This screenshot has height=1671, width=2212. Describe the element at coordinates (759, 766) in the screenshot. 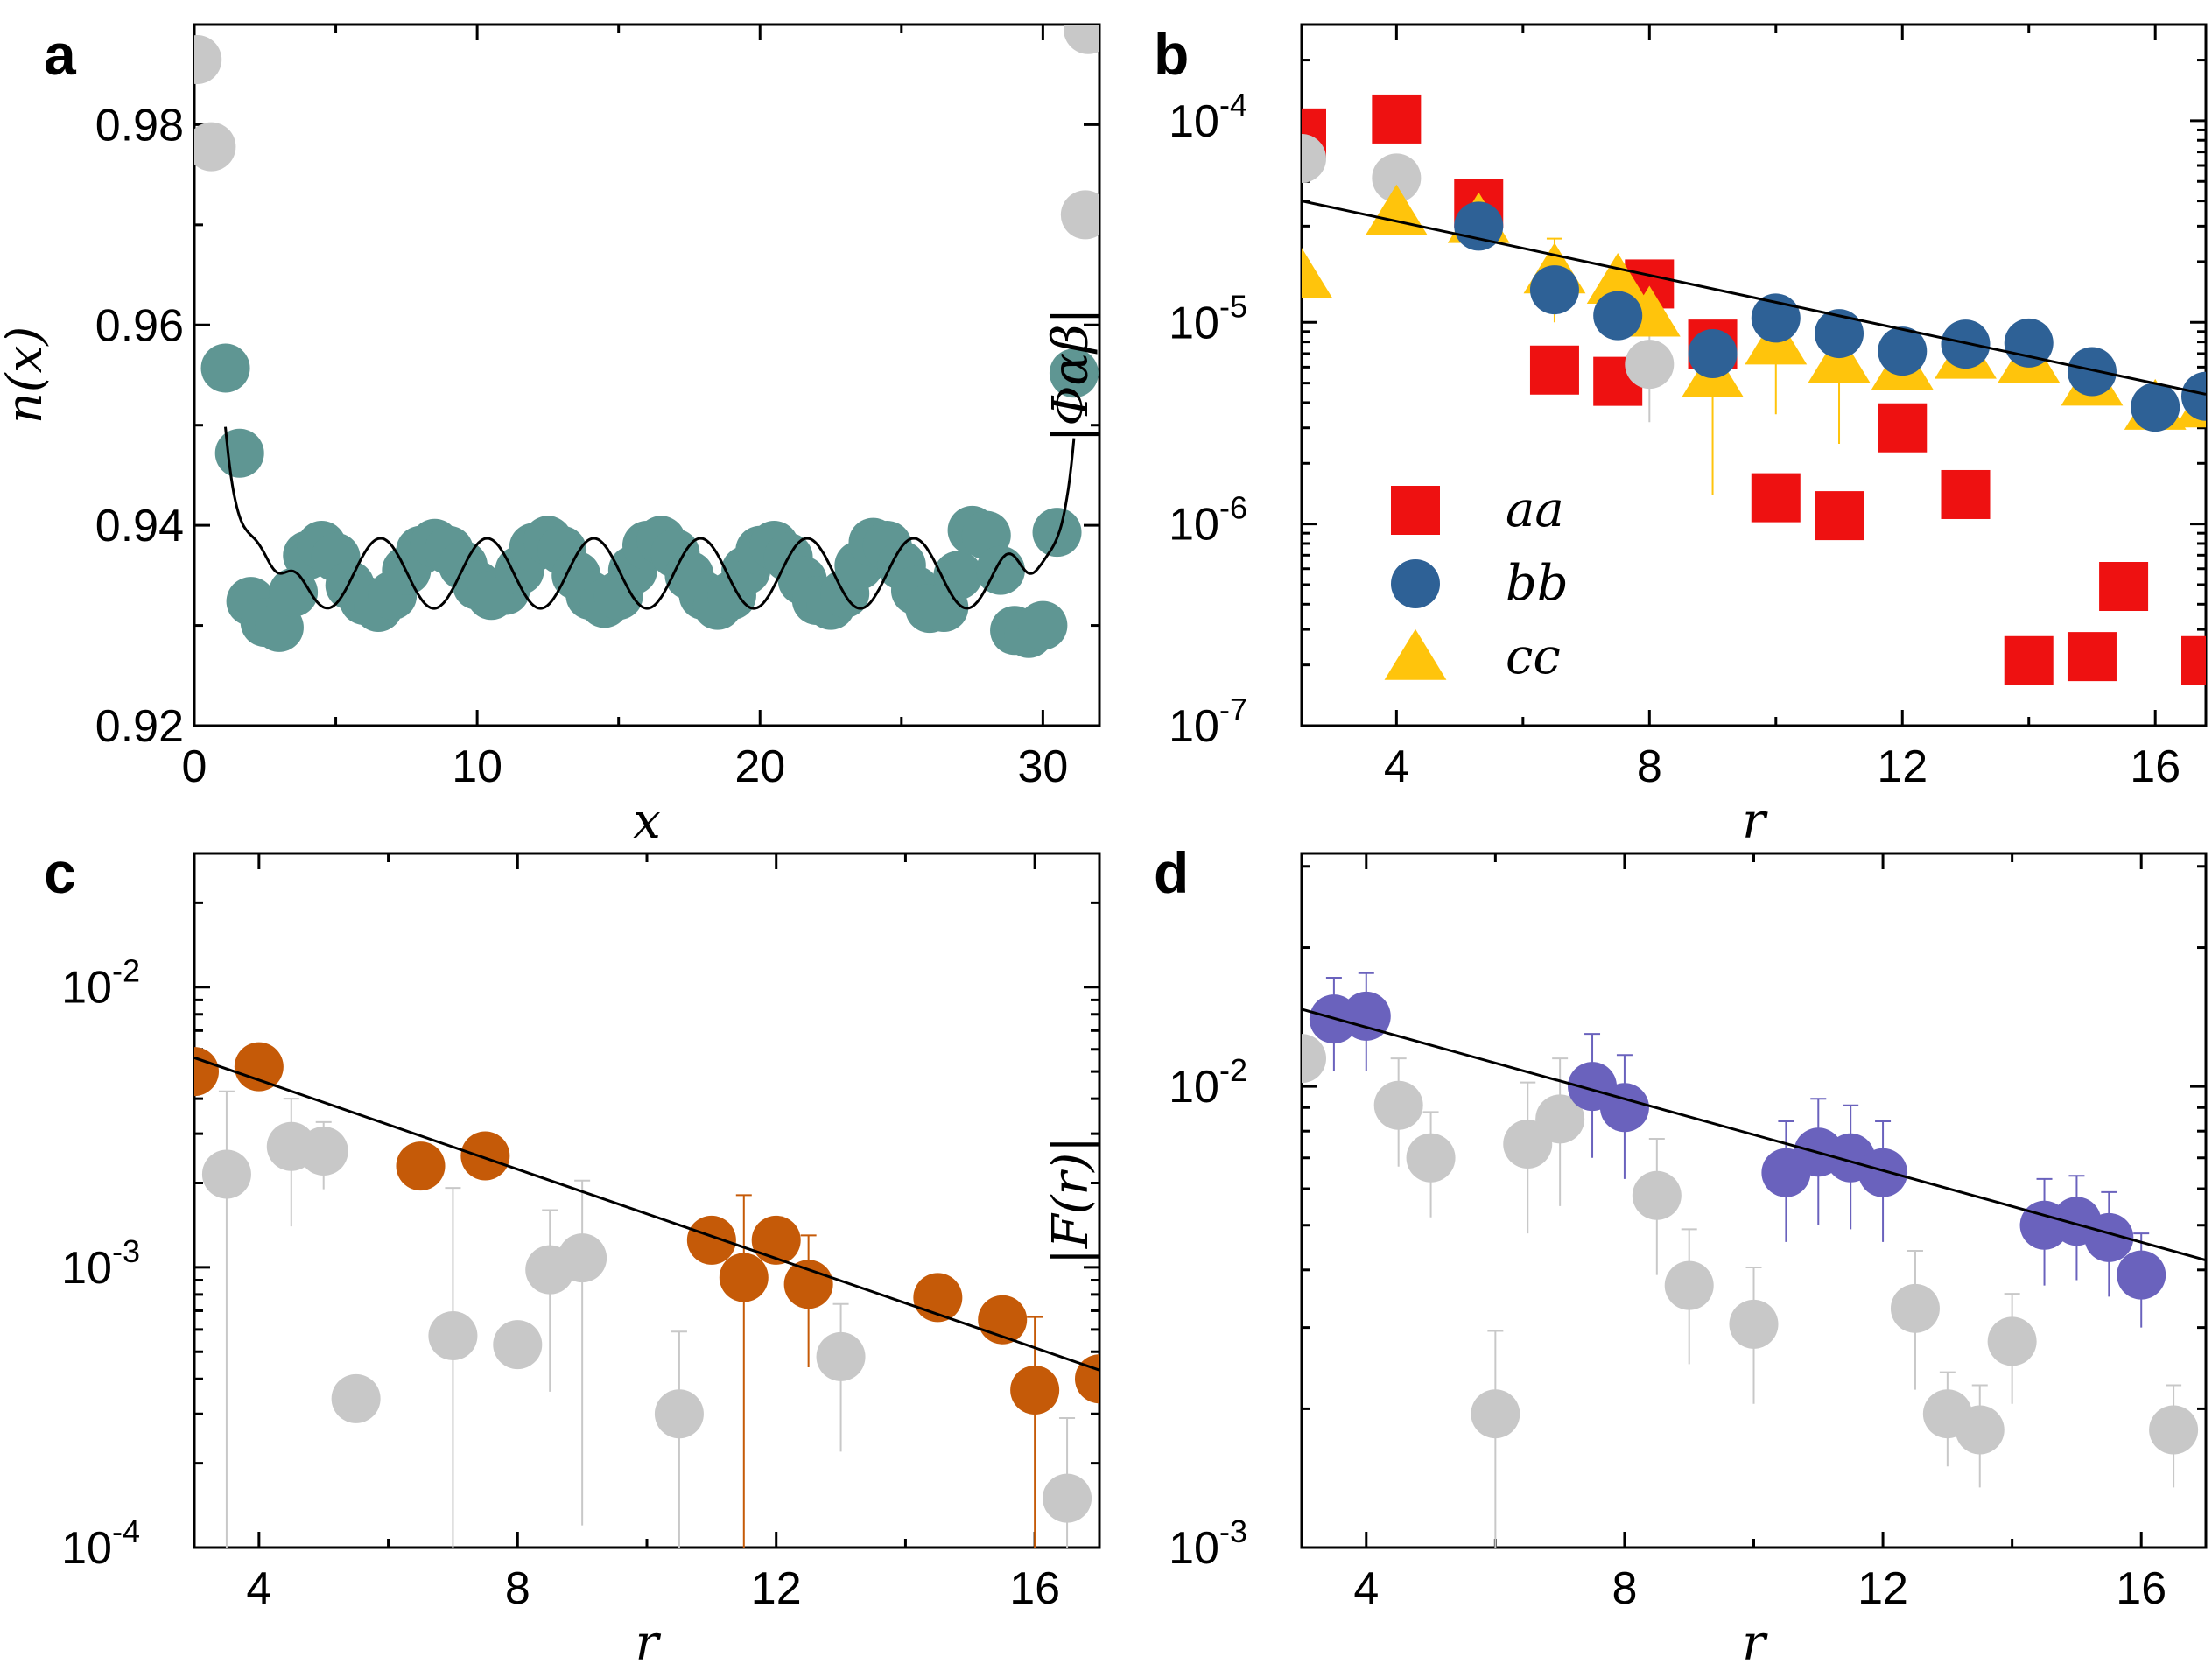

I see `x-tick-label: 20` at that location.